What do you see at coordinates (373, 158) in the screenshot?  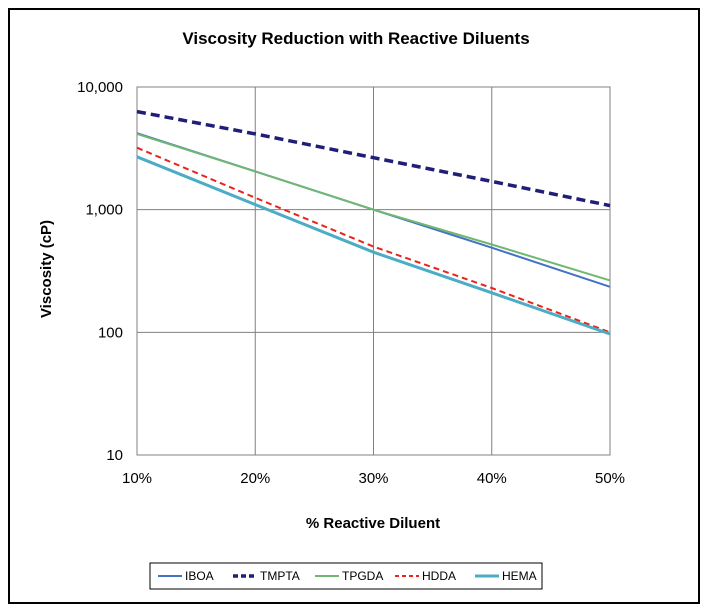 I see `series-line-tmpta` at bounding box center [373, 158].